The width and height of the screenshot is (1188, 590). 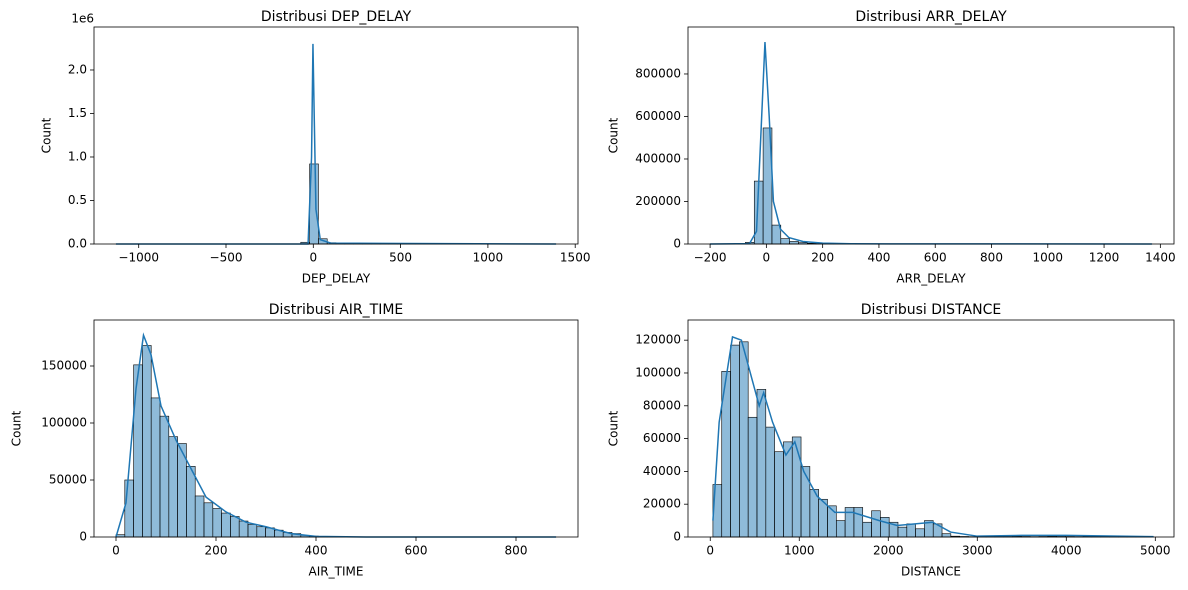 What do you see at coordinates (77, 69) in the screenshot?
I see `y-tick-label: 2.0` at bounding box center [77, 69].